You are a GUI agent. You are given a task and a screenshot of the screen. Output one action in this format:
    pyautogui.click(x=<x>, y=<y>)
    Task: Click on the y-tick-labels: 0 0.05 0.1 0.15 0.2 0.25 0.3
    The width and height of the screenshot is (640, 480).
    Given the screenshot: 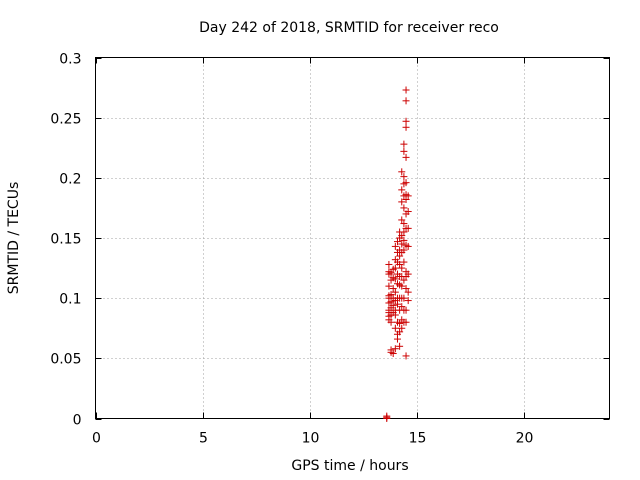 What is the action you would take?
    pyautogui.click(x=65, y=240)
    